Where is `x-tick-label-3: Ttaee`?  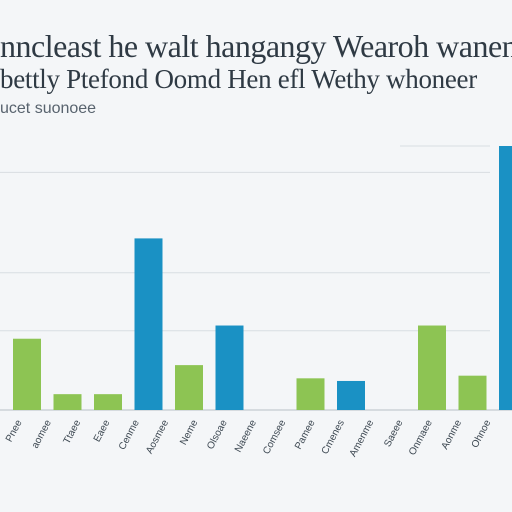
x-tick-label-3: Ttaee is located at coordinates (73, 432).